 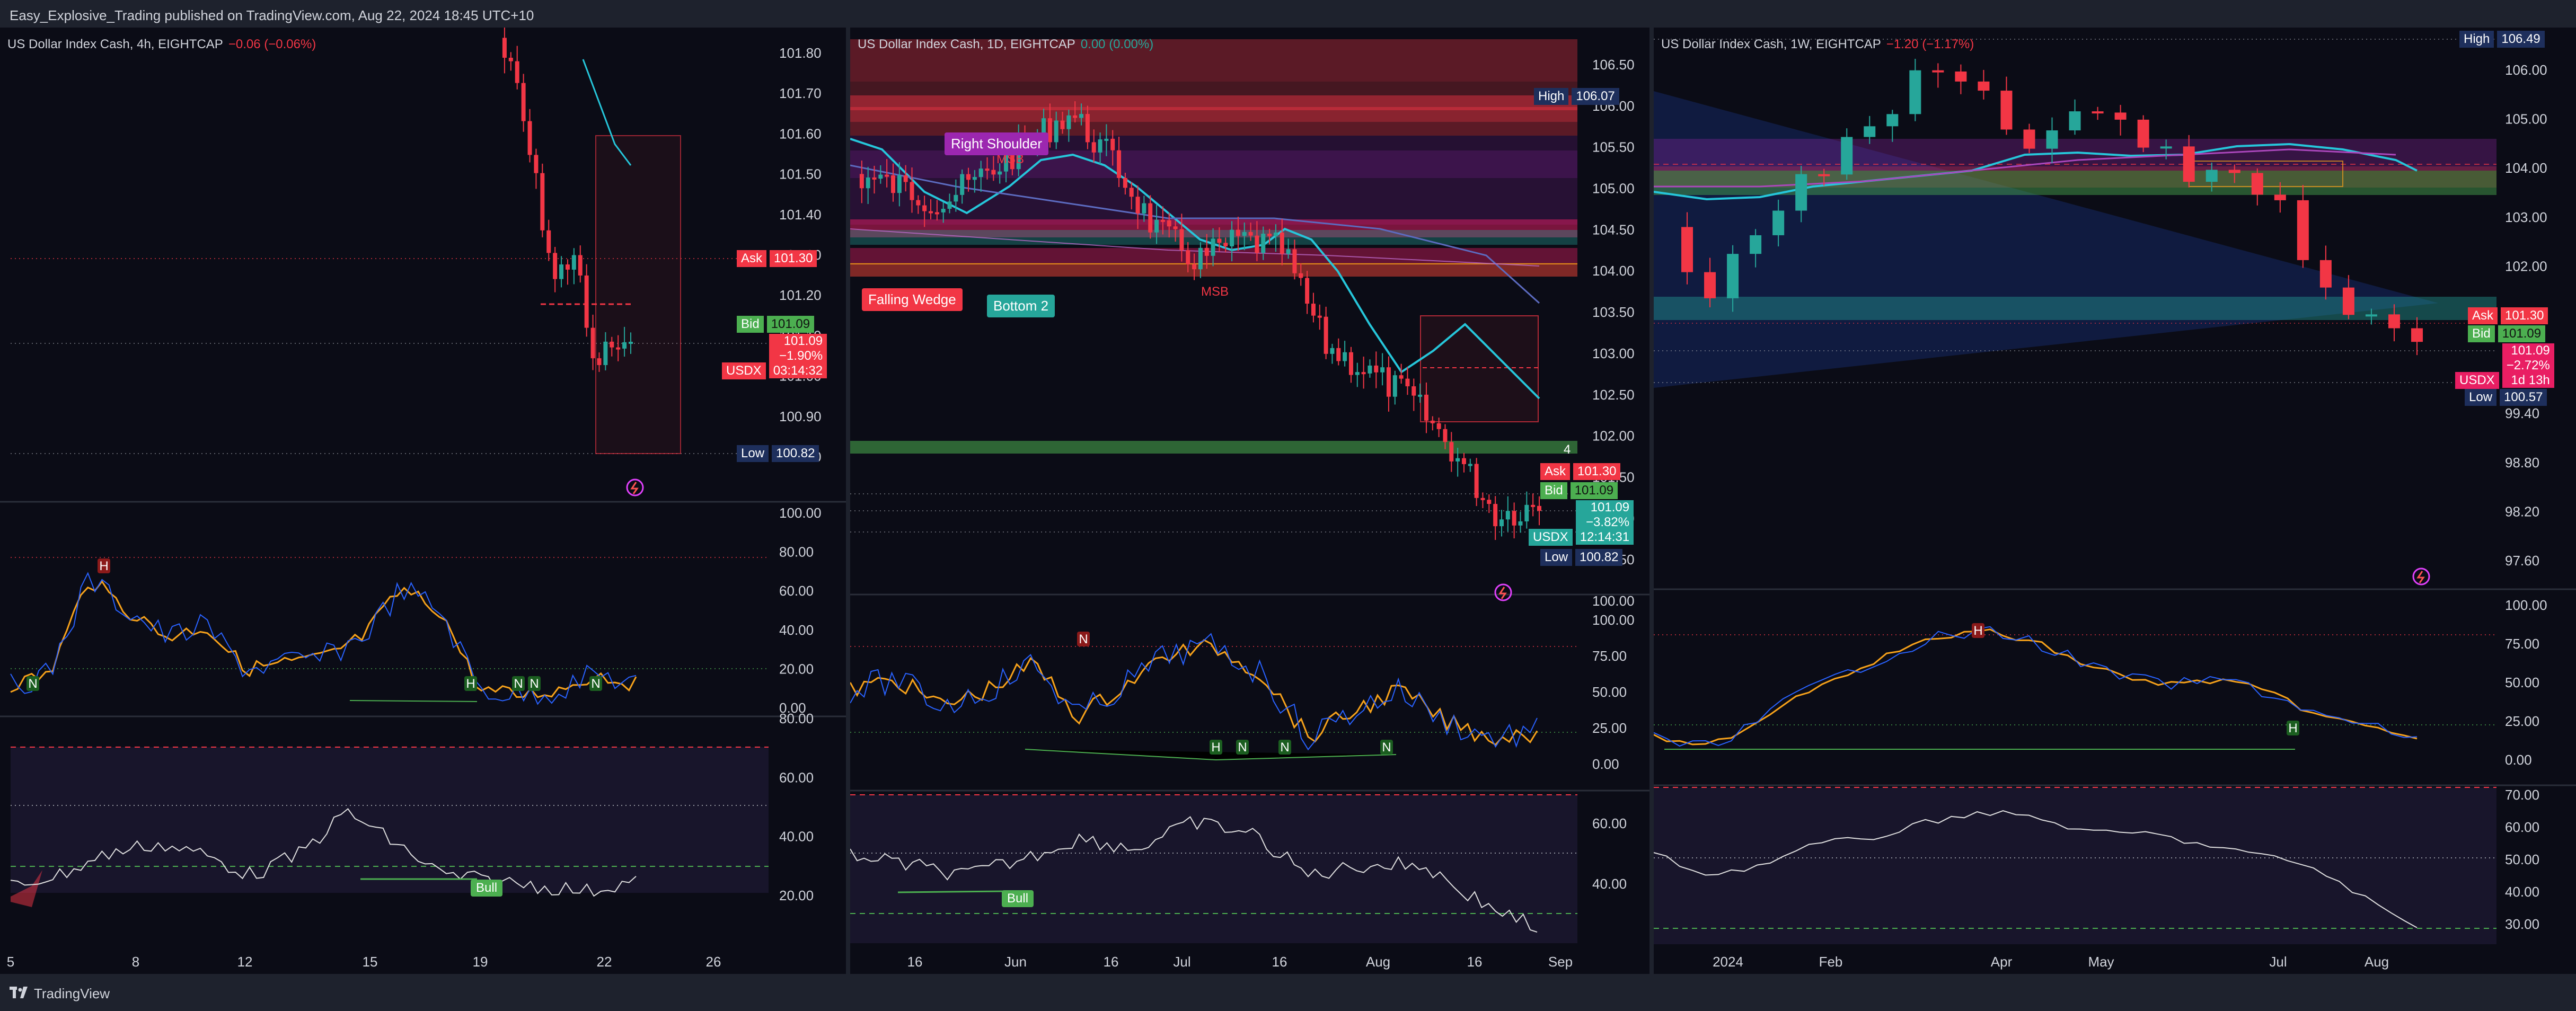 I want to click on price-axis-tick: 101.50, so click(x=800, y=174).